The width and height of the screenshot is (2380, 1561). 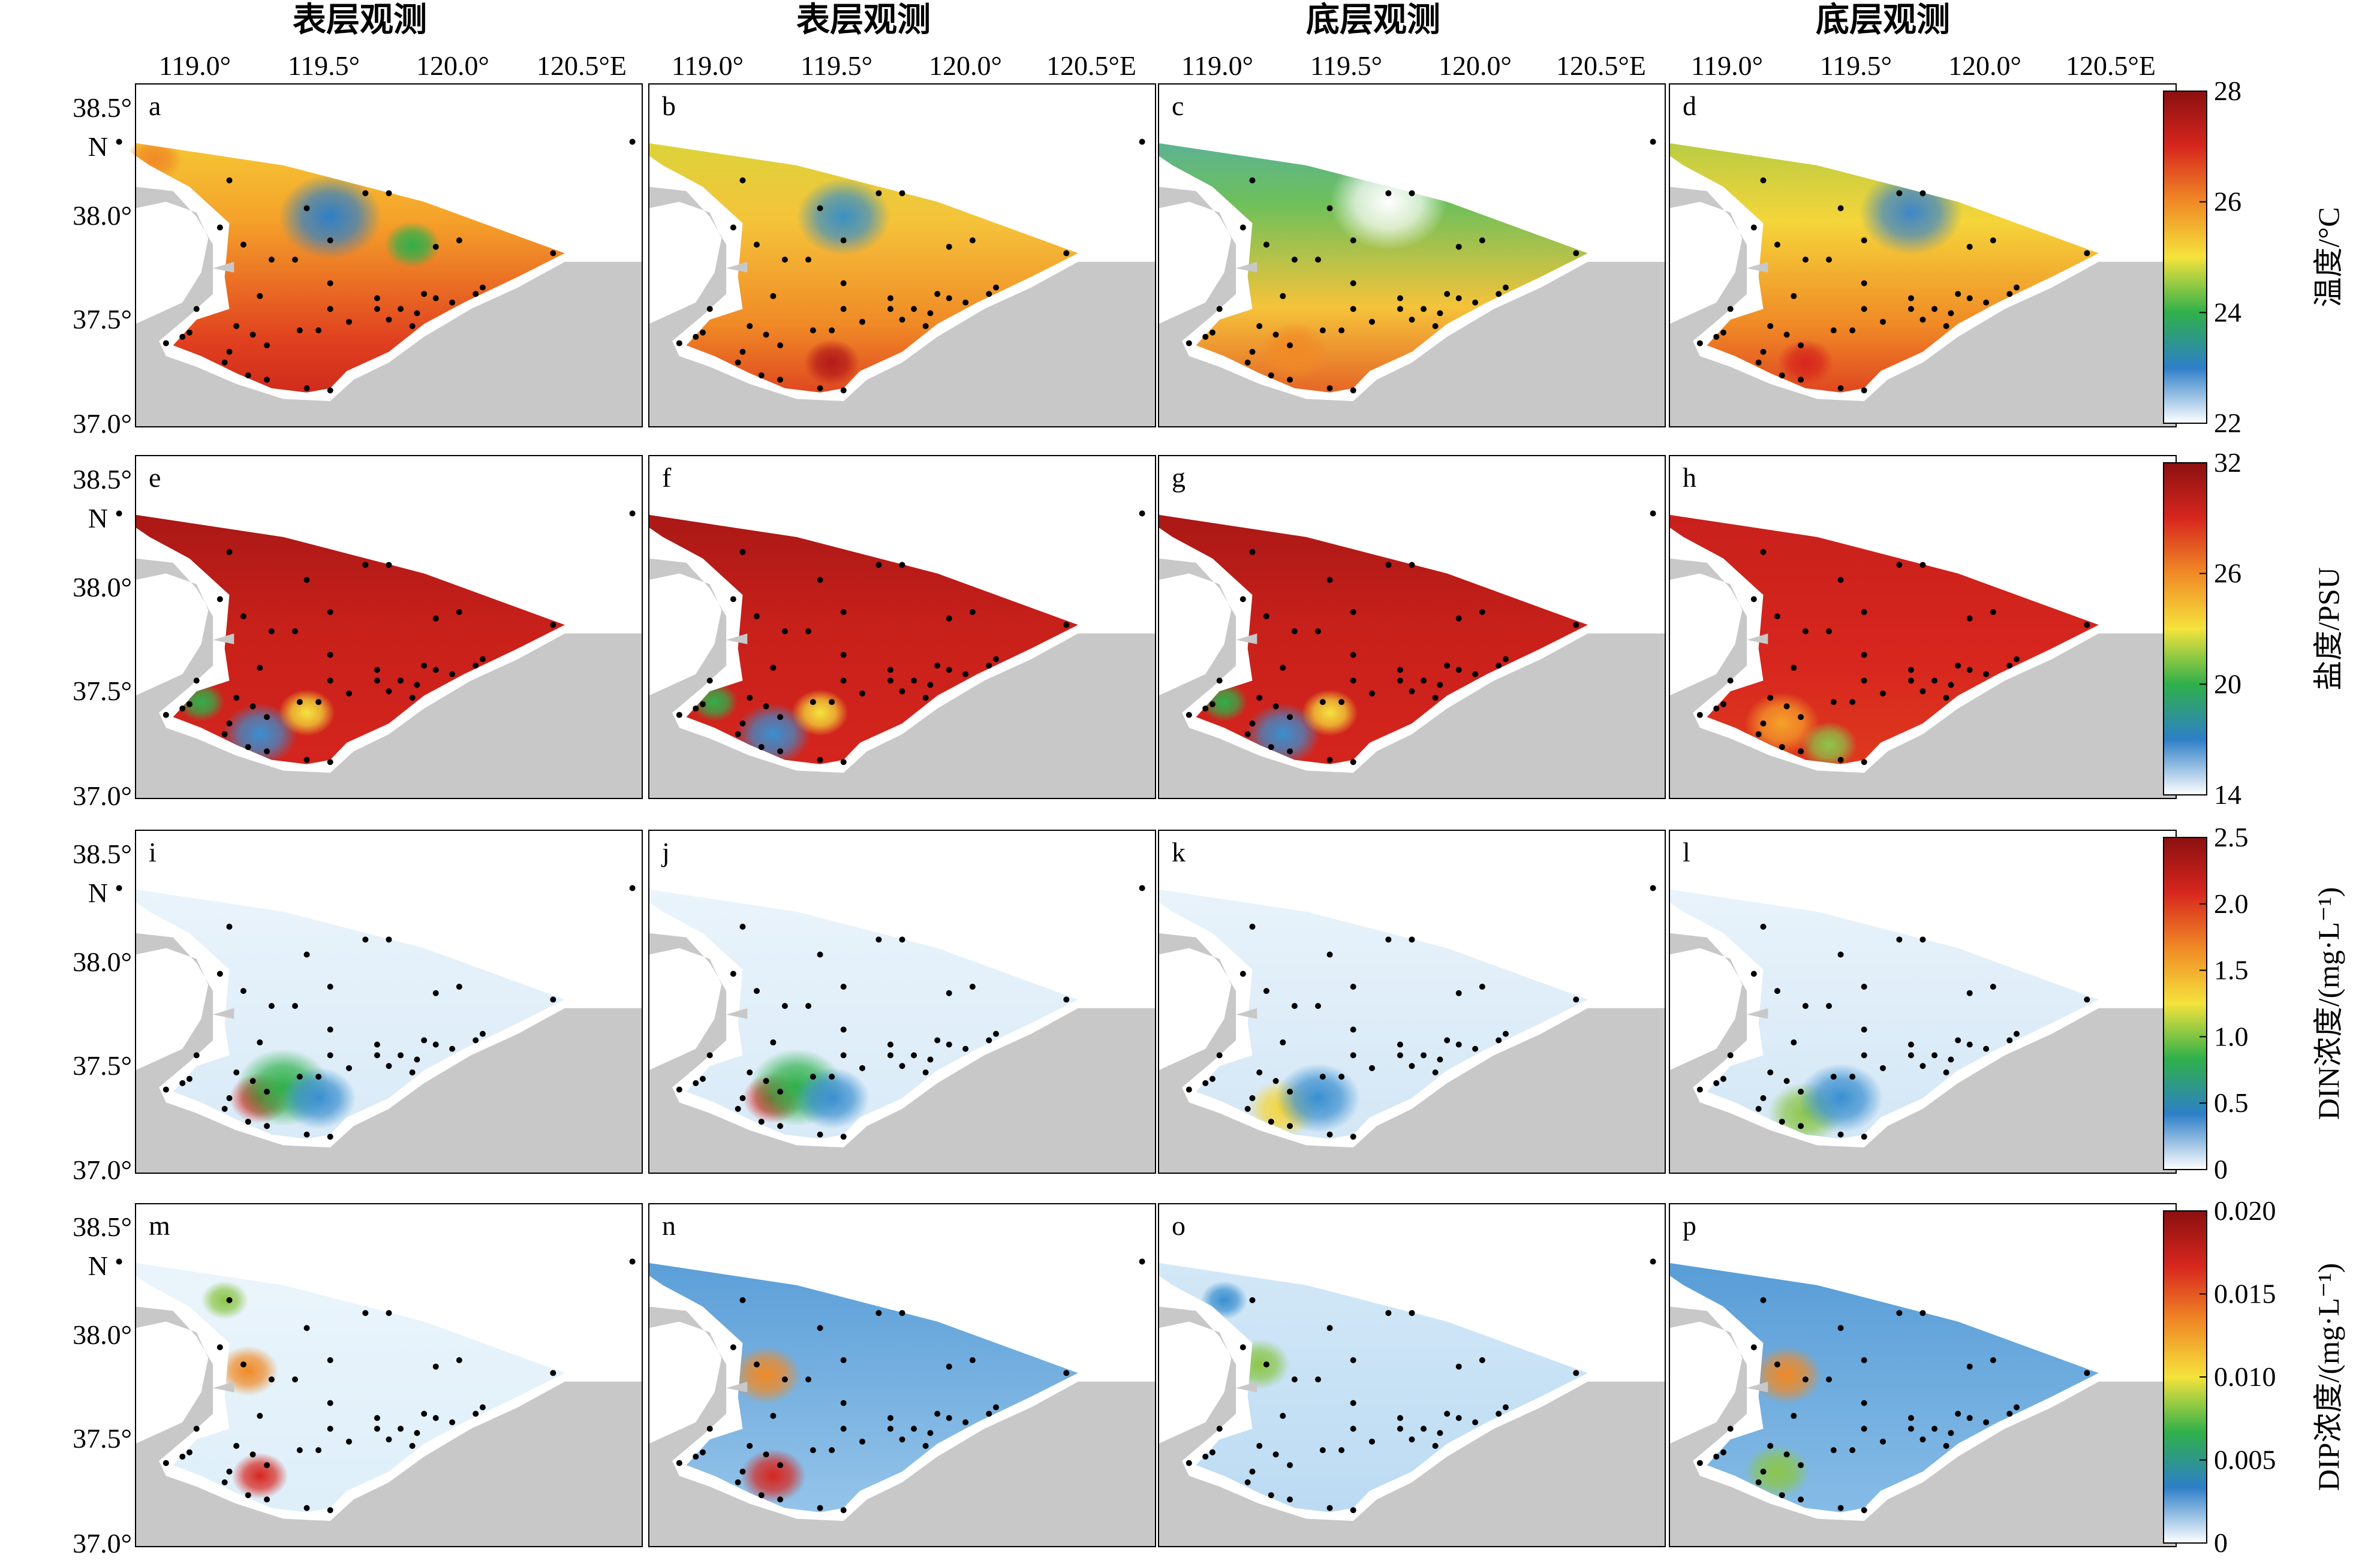 What do you see at coordinates (2245, 1376) in the screenshot?
I see `colorbar-tick-label: 0.010` at bounding box center [2245, 1376].